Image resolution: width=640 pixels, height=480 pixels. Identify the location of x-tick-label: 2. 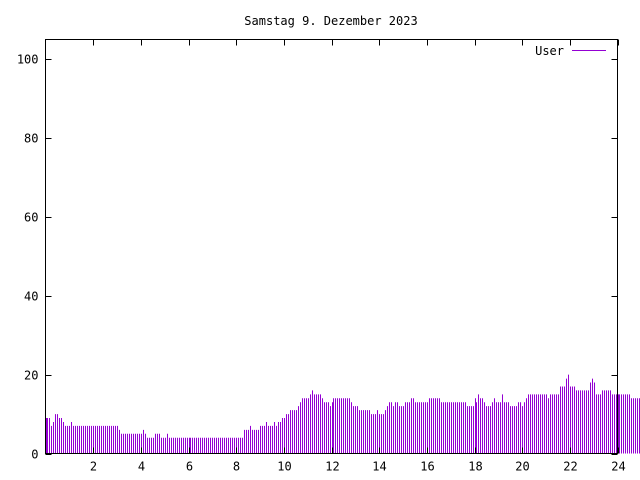
(93, 467).